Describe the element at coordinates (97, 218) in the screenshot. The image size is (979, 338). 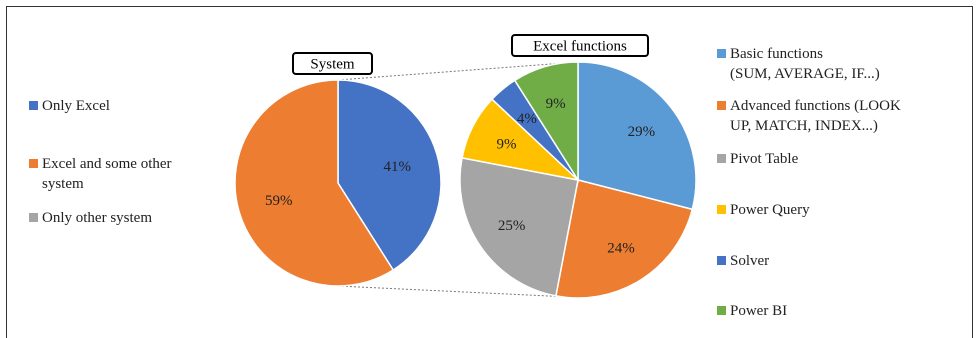
I see `legend1-item-2: Only other system` at that location.